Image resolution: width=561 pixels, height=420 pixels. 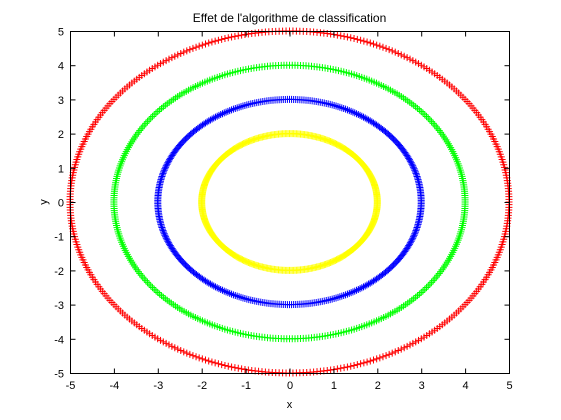 What do you see at coordinates (509, 386) in the screenshot?
I see `x-tick-label: 5` at bounding box center [509, 386].